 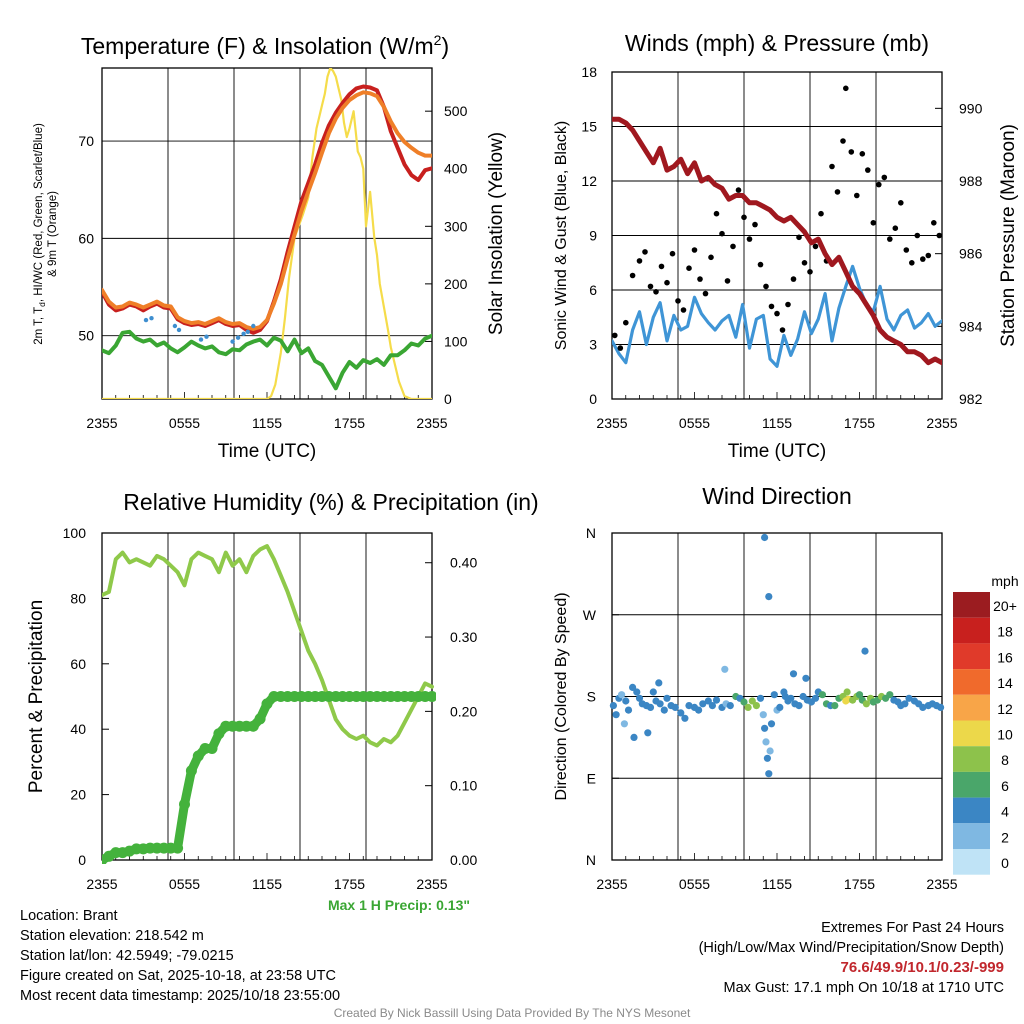 I want to click on y-tick-label: 18, so click(x=589, y=72).